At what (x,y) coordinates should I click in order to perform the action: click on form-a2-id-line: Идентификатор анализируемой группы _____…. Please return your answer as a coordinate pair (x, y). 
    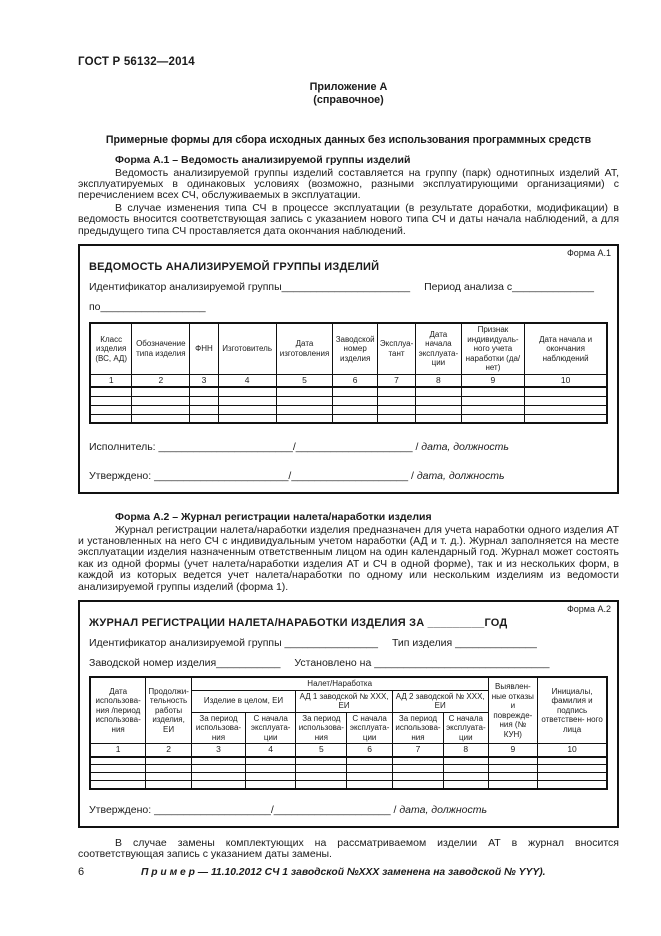
    Looking at the image, I should click on (348, 643).